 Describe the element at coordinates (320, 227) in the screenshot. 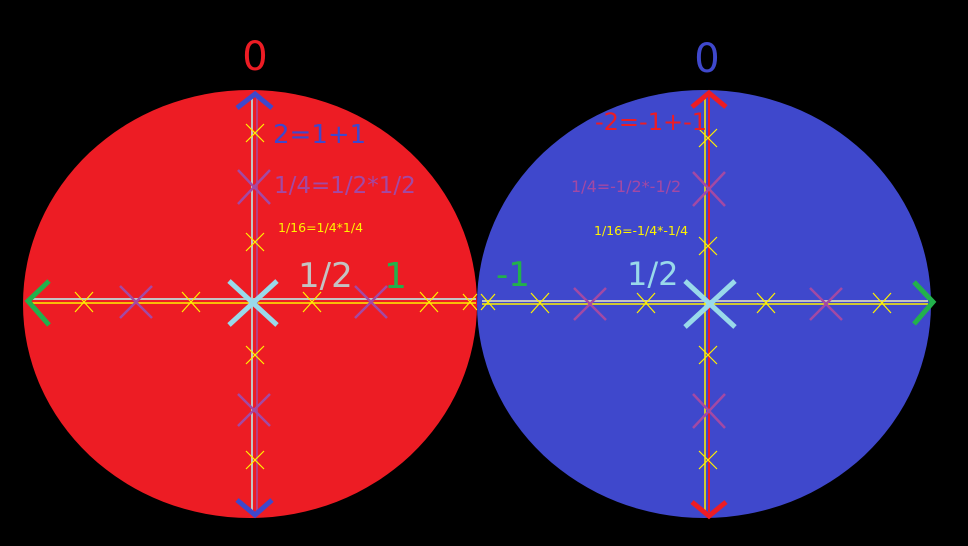

I see `left-label-product-sixteenth: 1/16=1/4*1/4` at that location.